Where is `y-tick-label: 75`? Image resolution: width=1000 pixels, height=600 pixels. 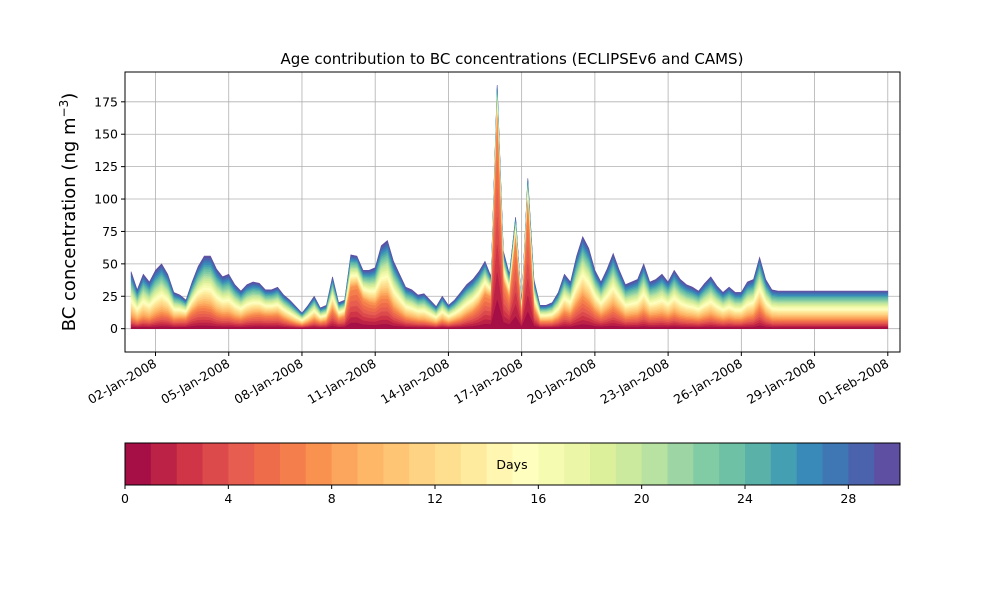
y-tick-label: 75 is located at coordinates (110, 231).